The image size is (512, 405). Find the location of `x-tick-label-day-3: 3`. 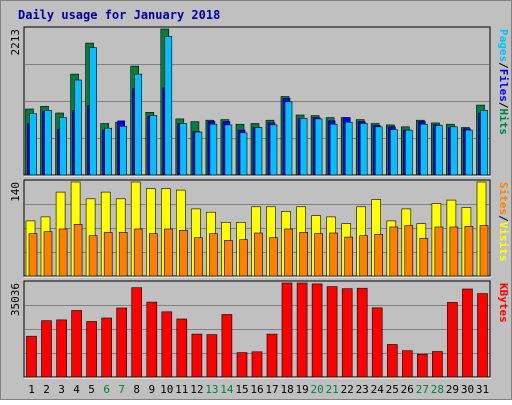

x-tick-label-day-3: 3 is located at coordinates (61, 389).